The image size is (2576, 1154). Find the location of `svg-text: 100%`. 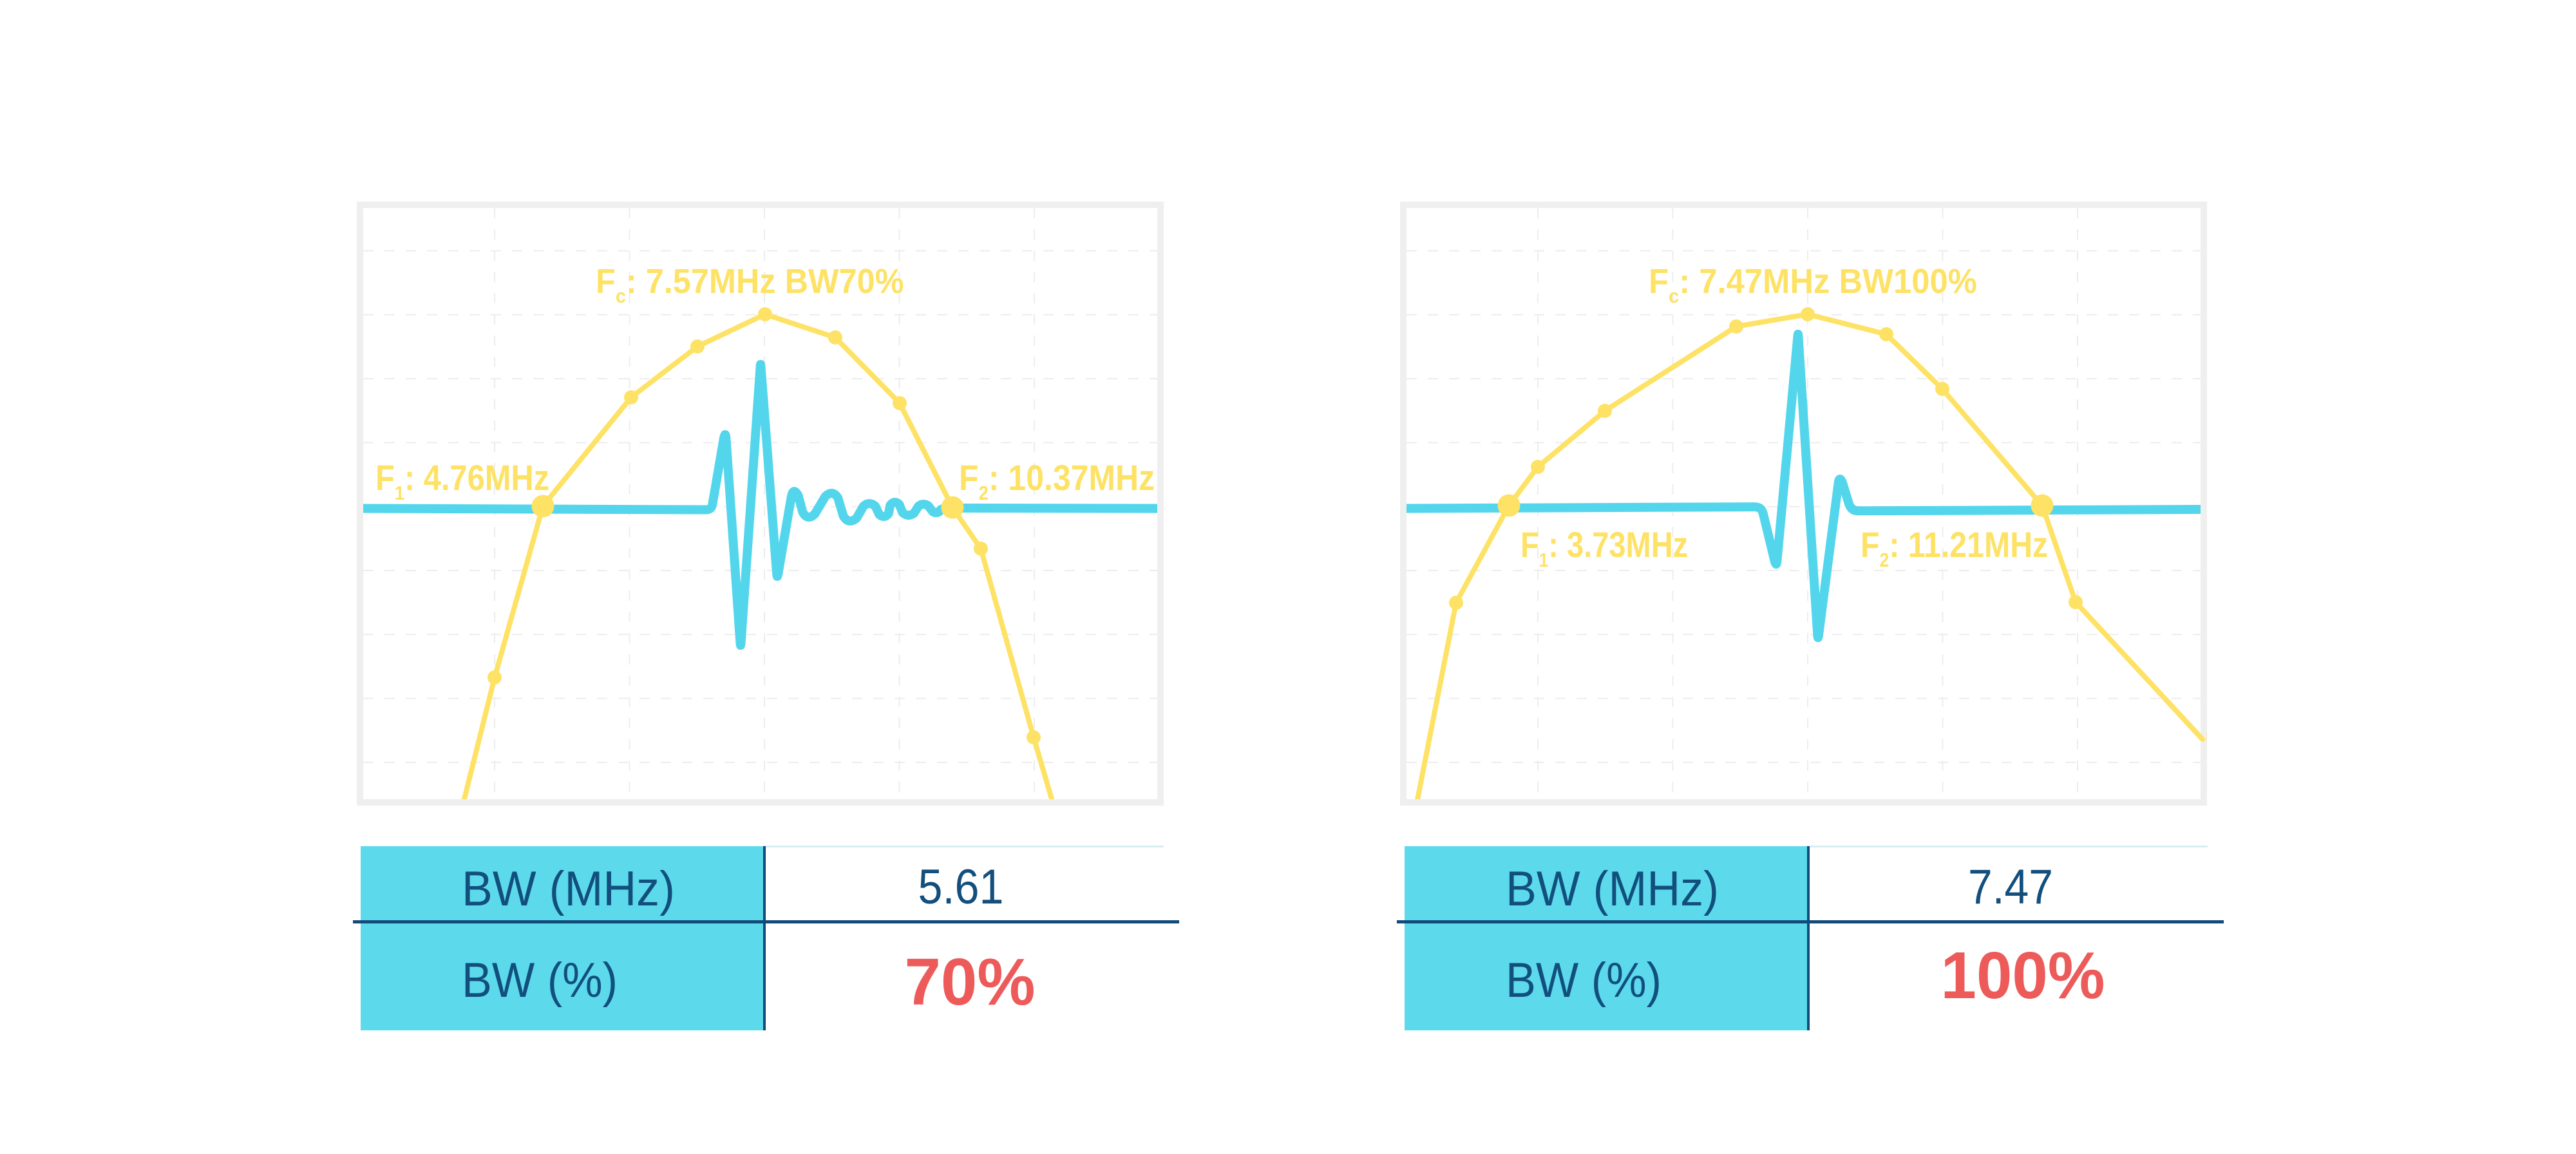

svg-text: 100% is located at coordinates (2023, 975).